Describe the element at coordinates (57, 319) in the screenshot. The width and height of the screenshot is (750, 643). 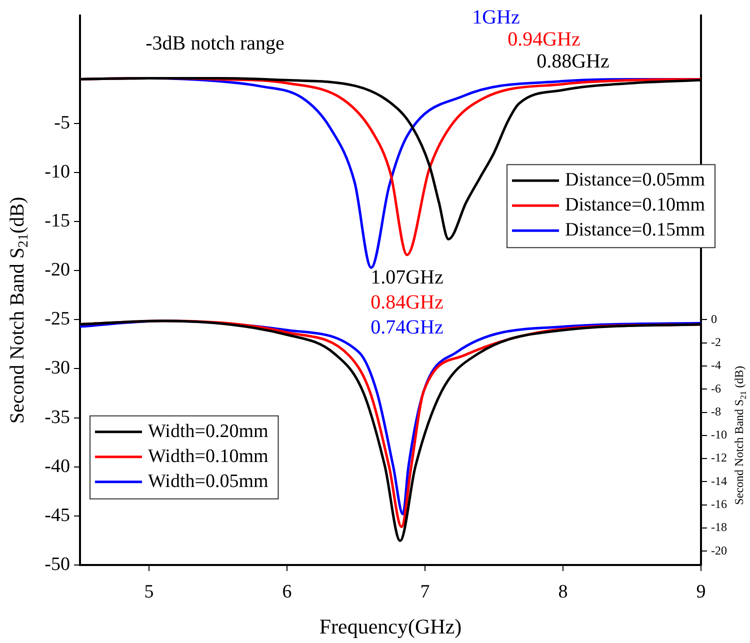
I see `y-tick-label: -25` at that location.